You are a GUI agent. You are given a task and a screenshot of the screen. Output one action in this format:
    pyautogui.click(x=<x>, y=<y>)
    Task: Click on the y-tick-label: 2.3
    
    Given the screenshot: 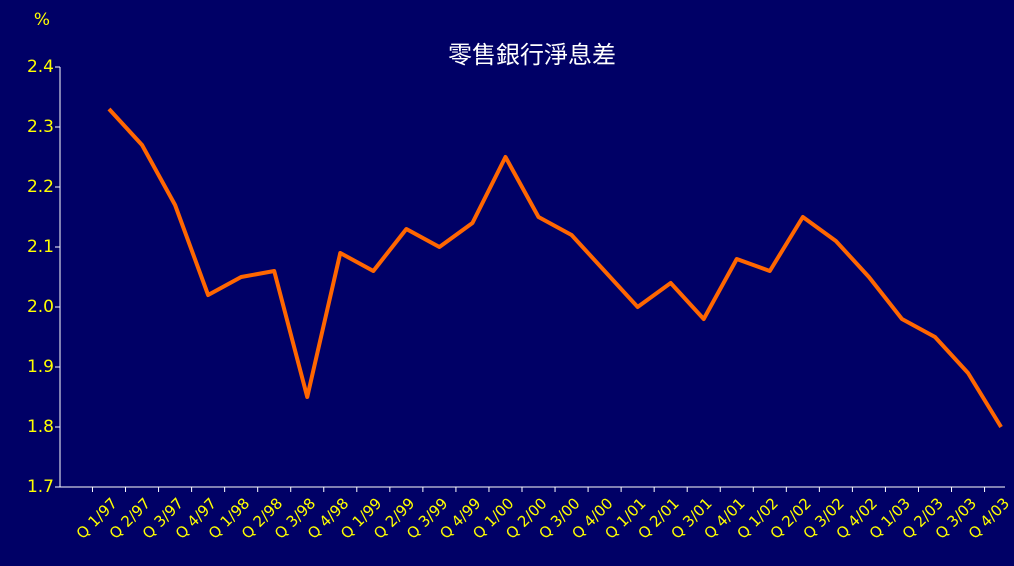 What is the action you would take?
    pyautogui.click(x=40, y=127)
    